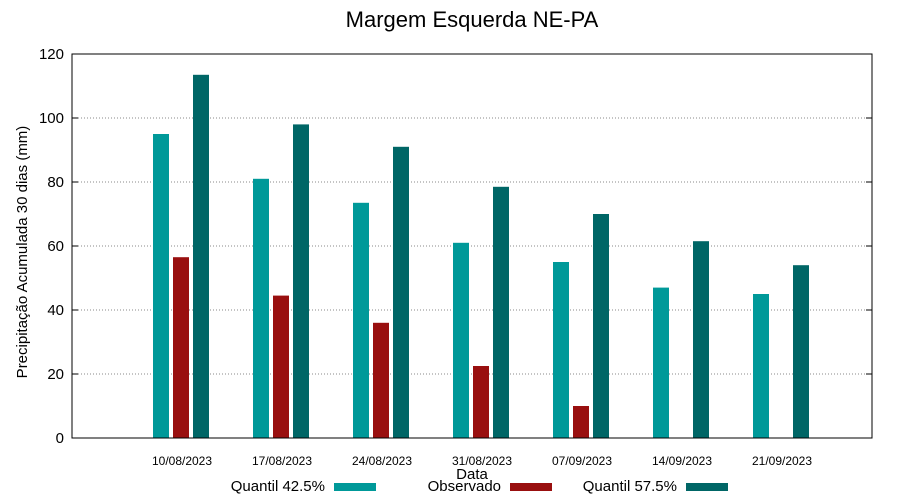 The height and width of the screenshot is (500, 900). What do you see at coordinates (55, 310) in the screenshot?
I see `y-tick-label: 40` at bounding box center [55, 310].